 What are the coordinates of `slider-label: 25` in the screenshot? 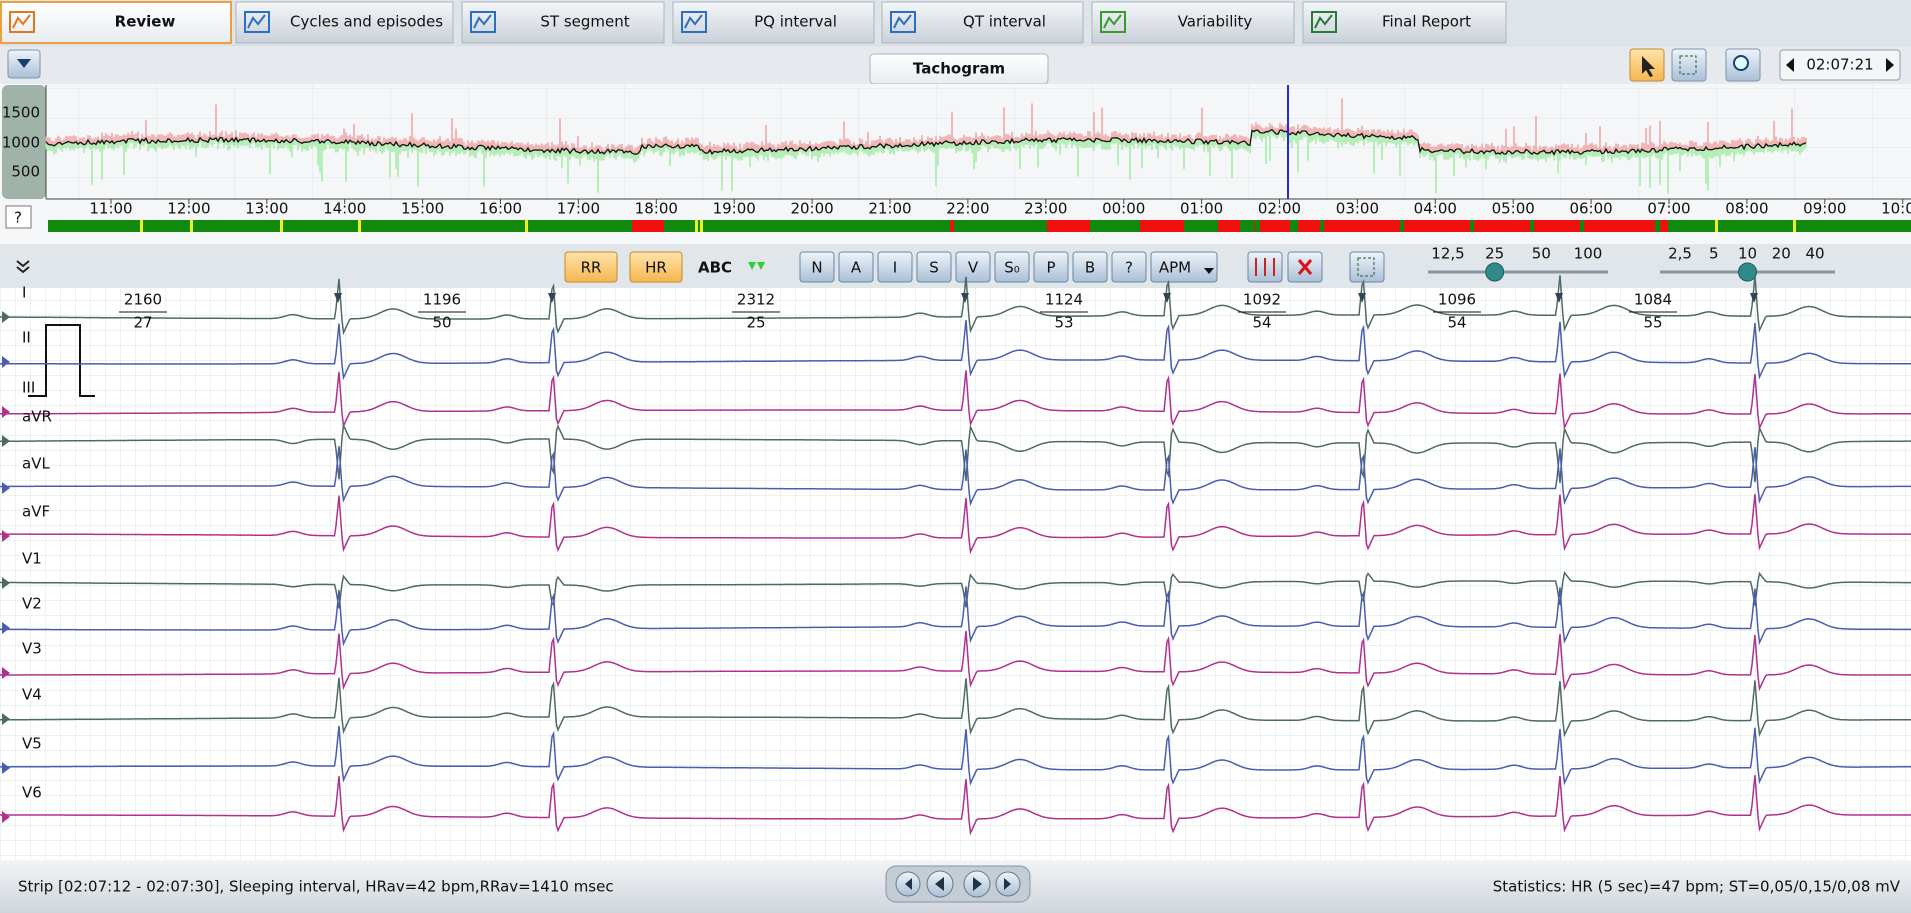 It's located at (1494, 254).